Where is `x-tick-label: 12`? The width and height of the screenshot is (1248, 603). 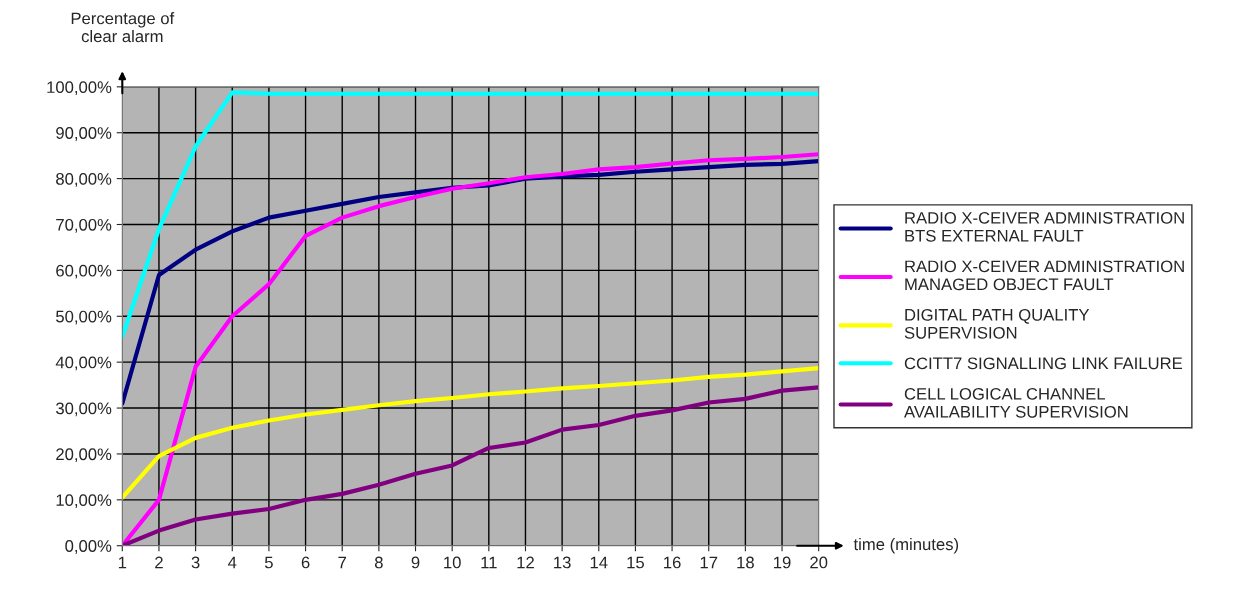
x-tick-label: 12 is located at coordinates (525, 562).